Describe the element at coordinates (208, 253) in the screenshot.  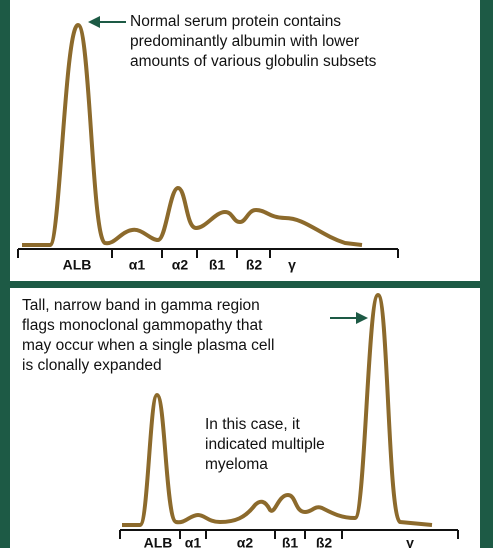
I see `axis-normal` at that location.